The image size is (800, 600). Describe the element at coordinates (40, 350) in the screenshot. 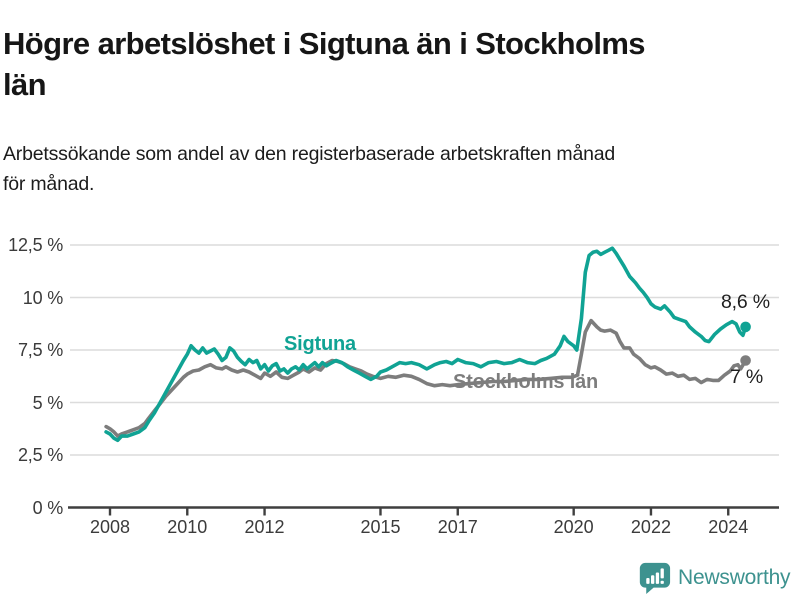

I see `y-axis-tick-label: 7,5 %` at that location.